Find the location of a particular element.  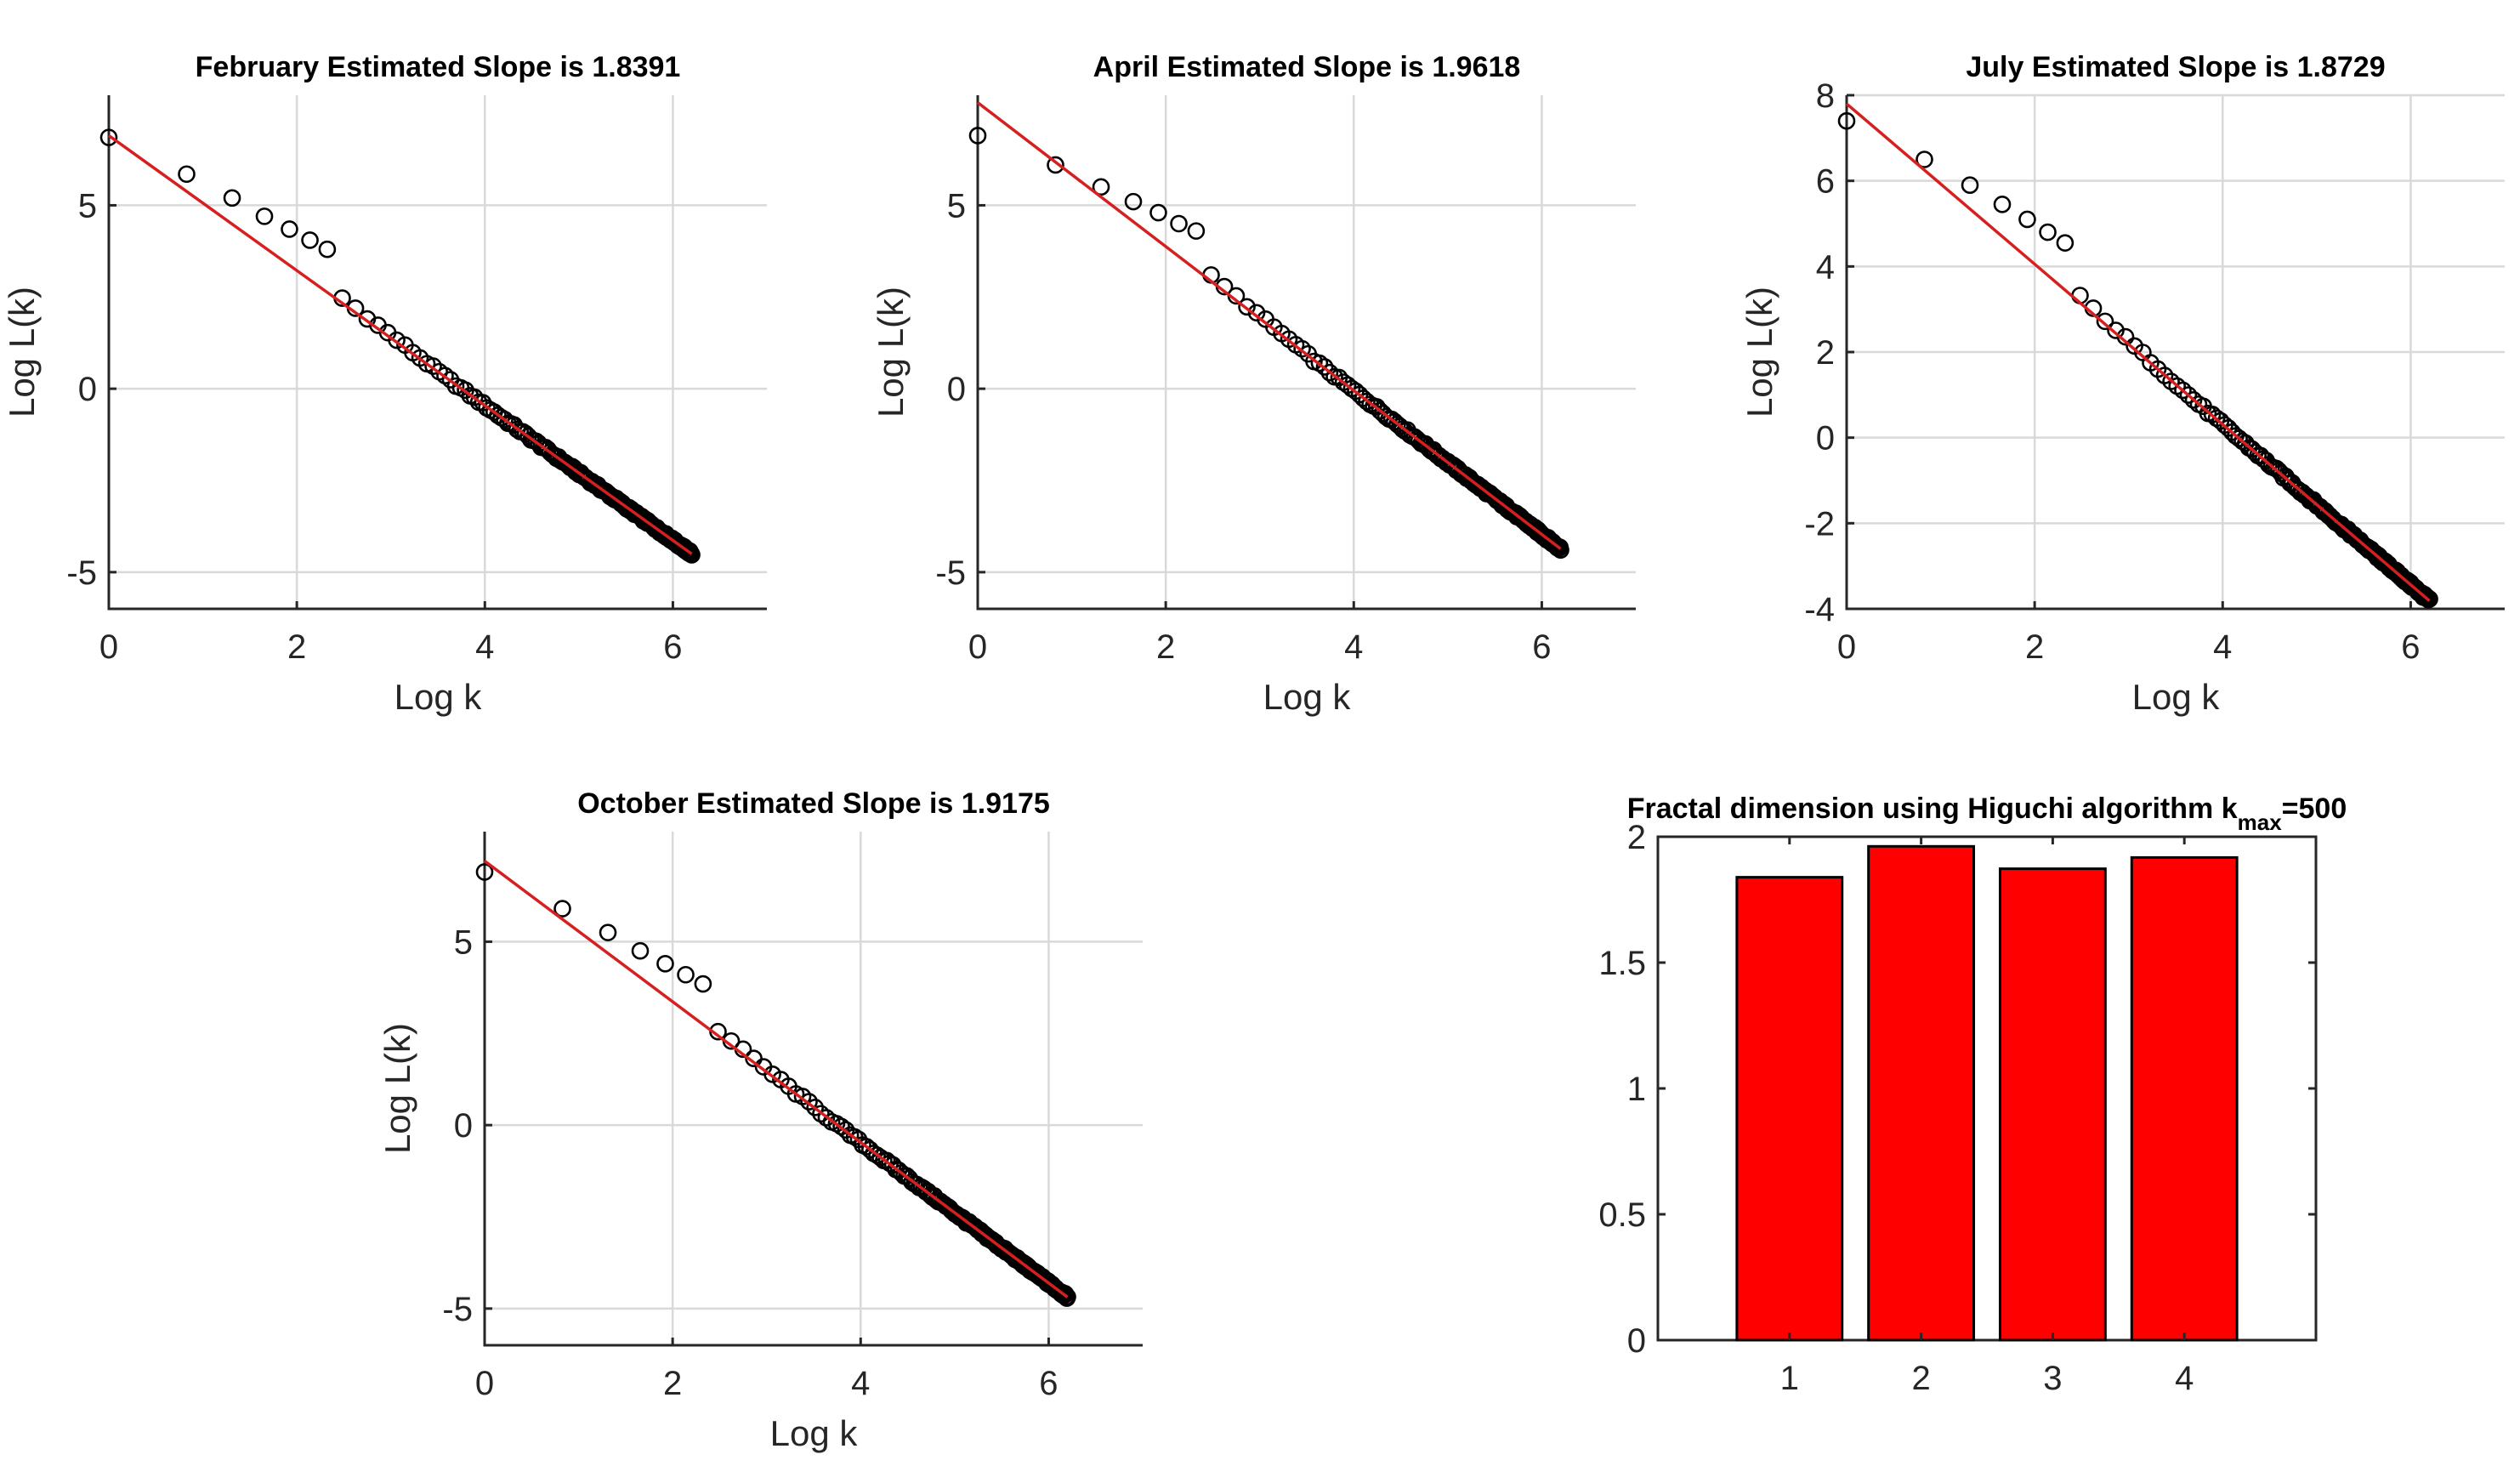

x-tick-label: 3 is located at coordinates (2052, 1378).